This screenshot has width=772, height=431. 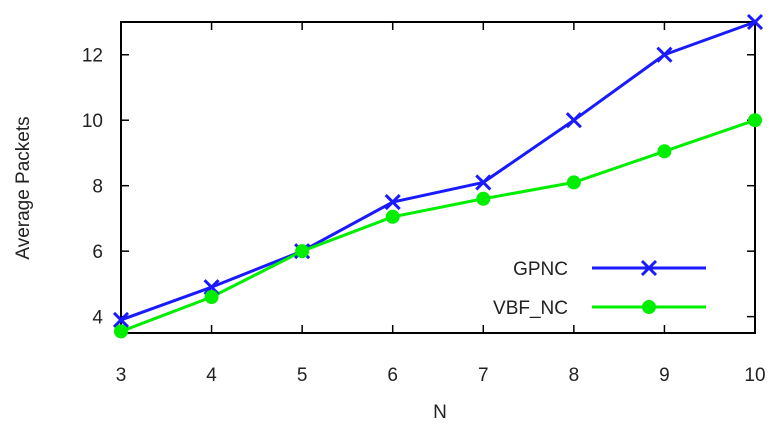 I want to click on x-tick-label: 9, so click(x=664, y=375).